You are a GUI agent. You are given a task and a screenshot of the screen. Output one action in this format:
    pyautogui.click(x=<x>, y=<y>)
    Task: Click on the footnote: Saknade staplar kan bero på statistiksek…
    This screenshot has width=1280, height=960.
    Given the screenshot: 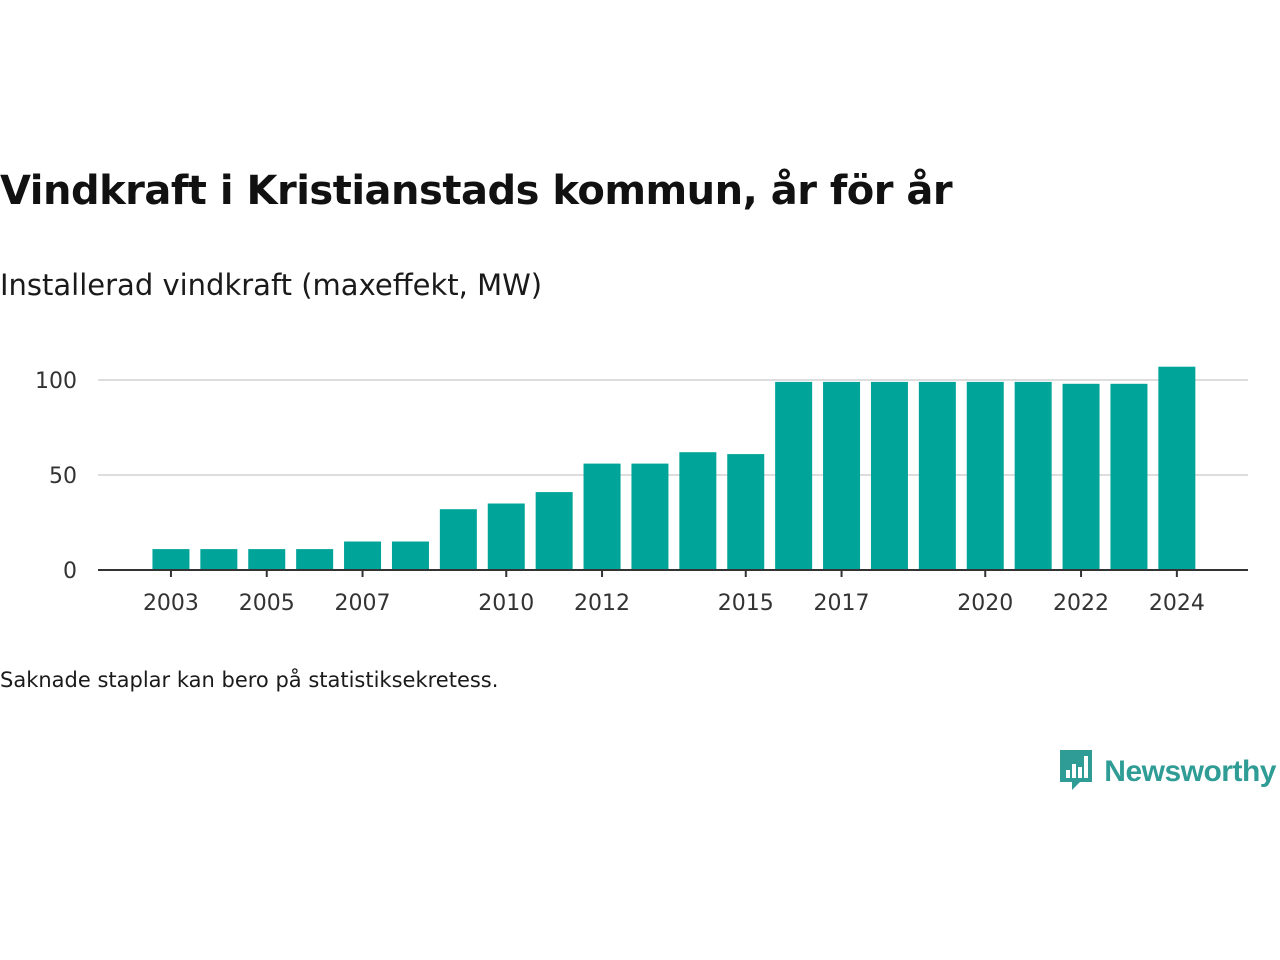 What is the action you would take?
    pyautogui.click(x=249, y=680)
    